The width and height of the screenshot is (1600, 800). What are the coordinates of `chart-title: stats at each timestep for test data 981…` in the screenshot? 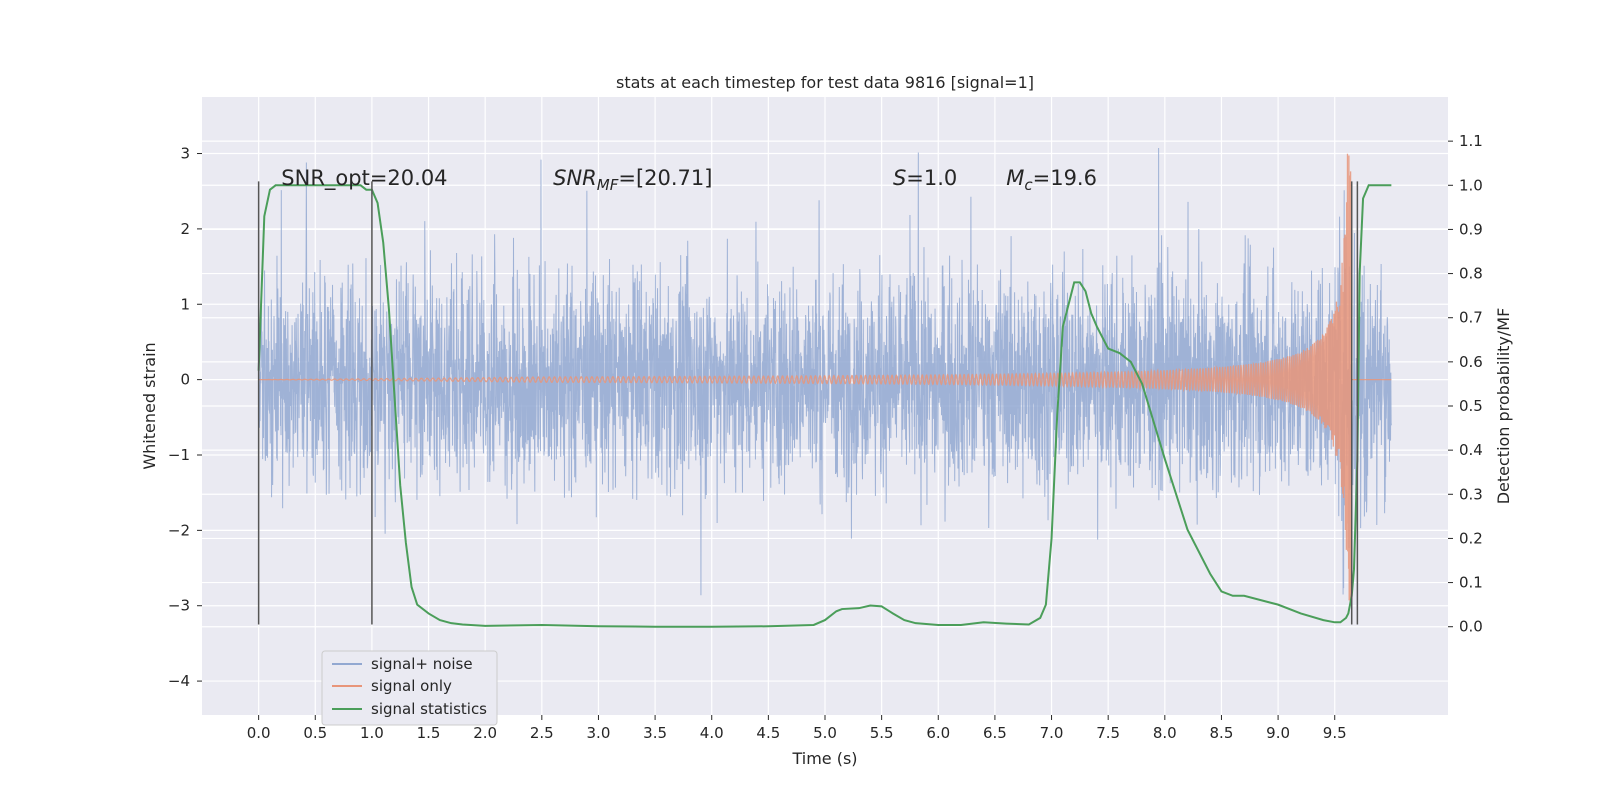 It's located at (825, 82).